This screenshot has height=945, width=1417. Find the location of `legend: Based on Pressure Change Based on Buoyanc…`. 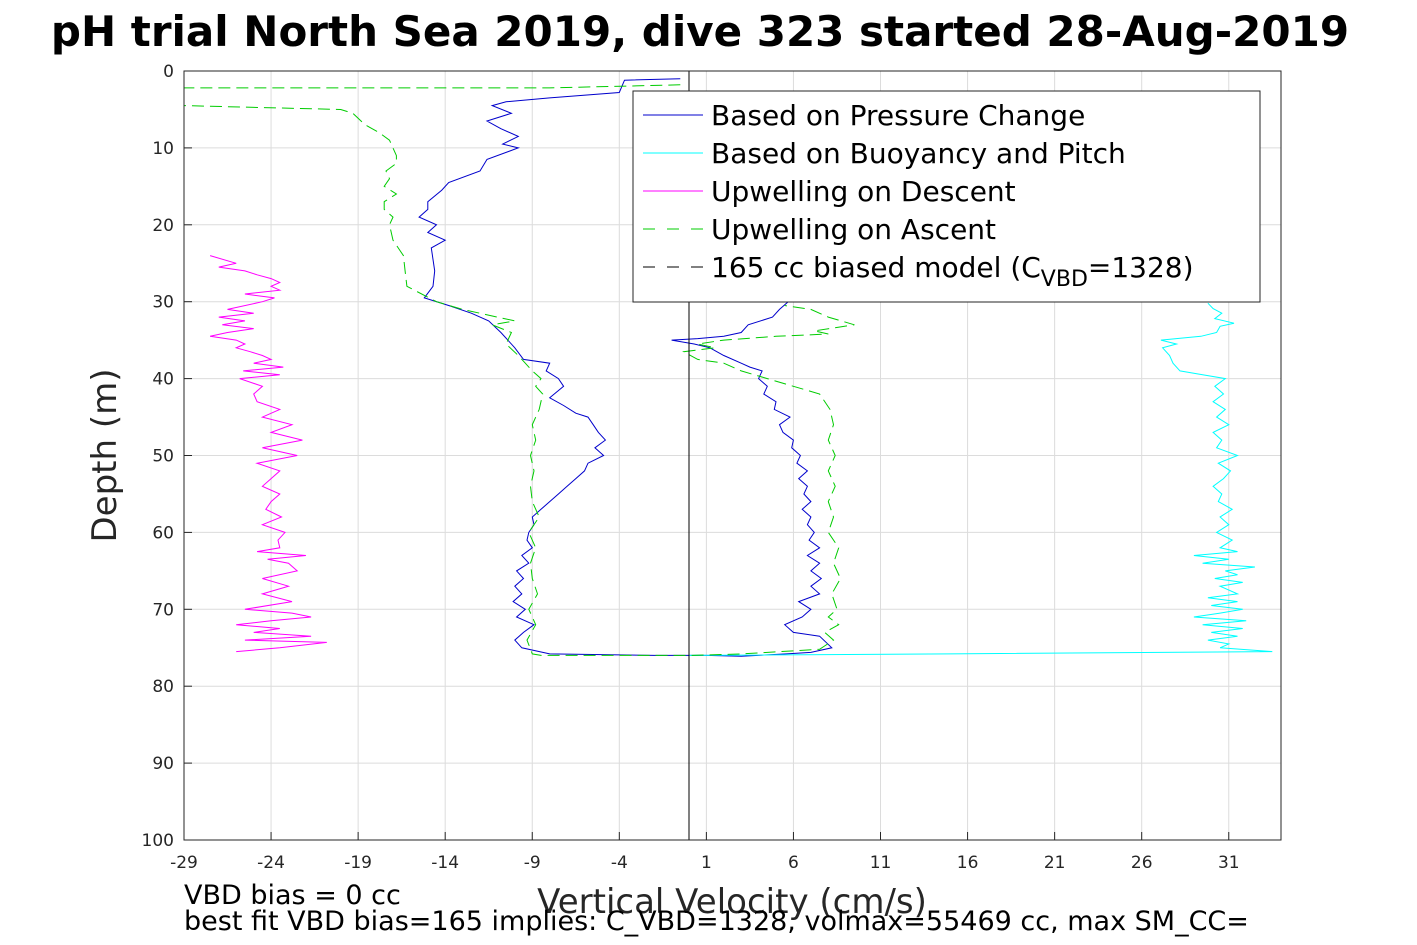

legend: Based on Pressure Change Based on Buoyanc… is located at coordinates (946, 196).